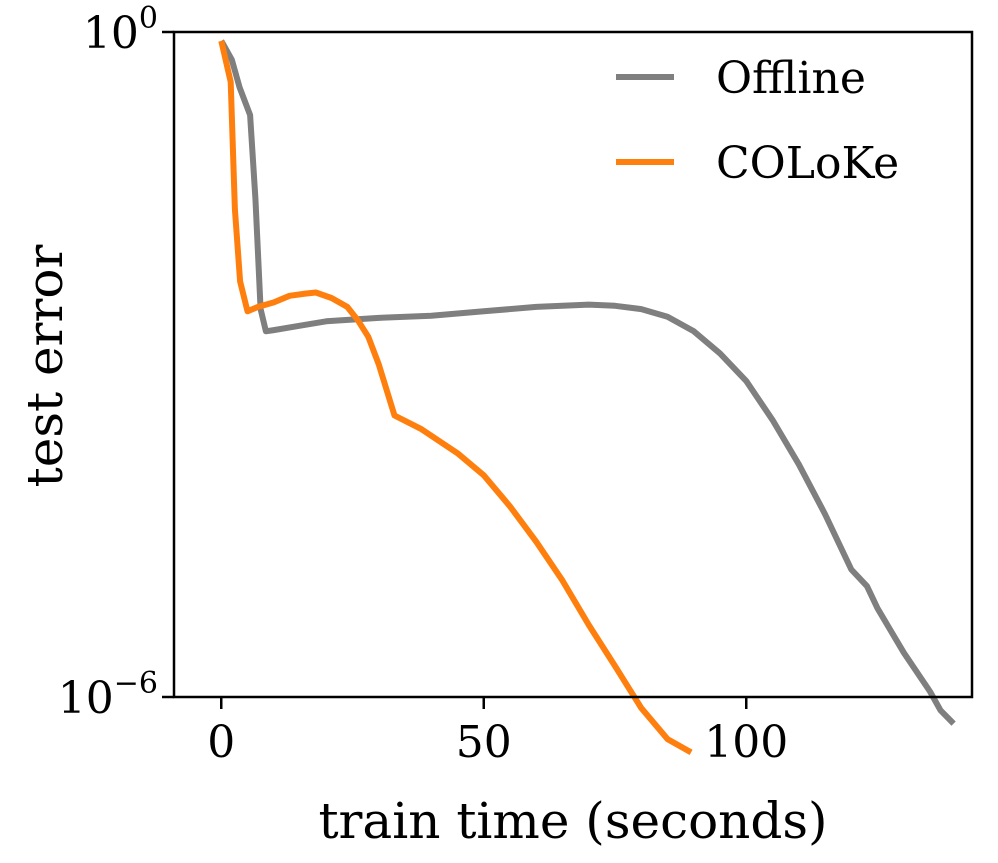 The image size is (998, 863). I want to click on y-axis-title: test error, so click(45, 366).